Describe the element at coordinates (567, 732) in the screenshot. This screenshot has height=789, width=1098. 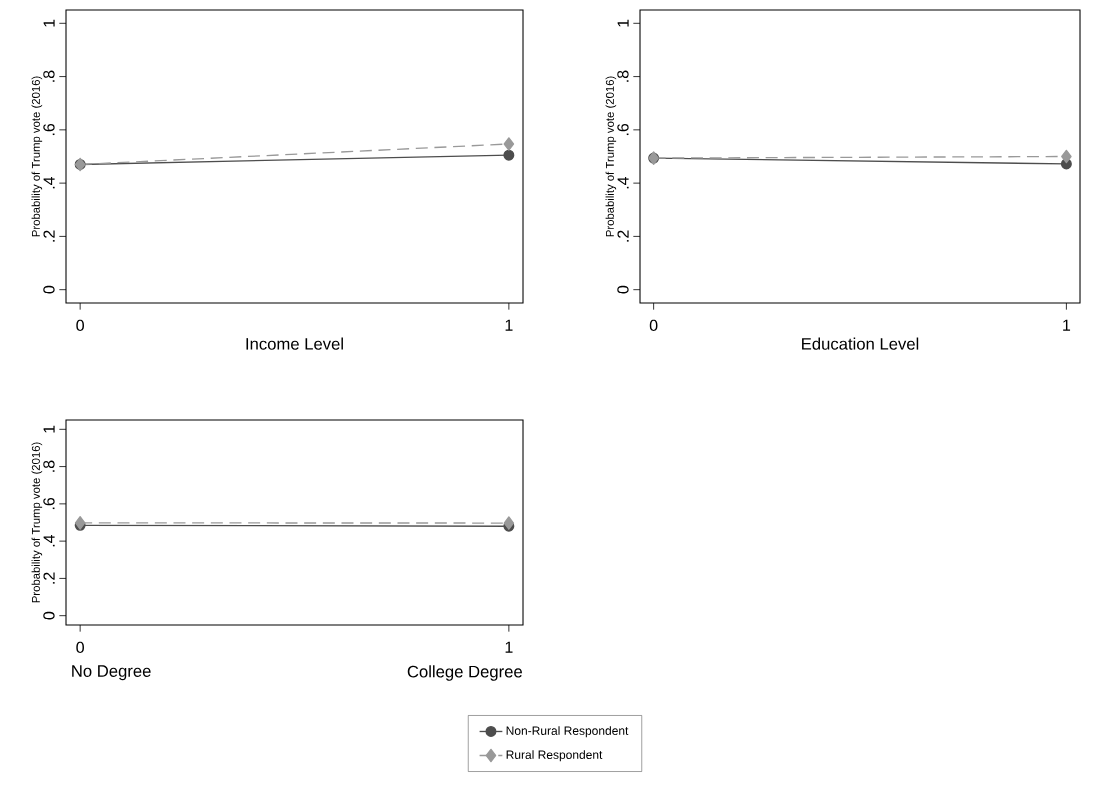
I see `legend-label: Non-Rural Respondent` at that location.